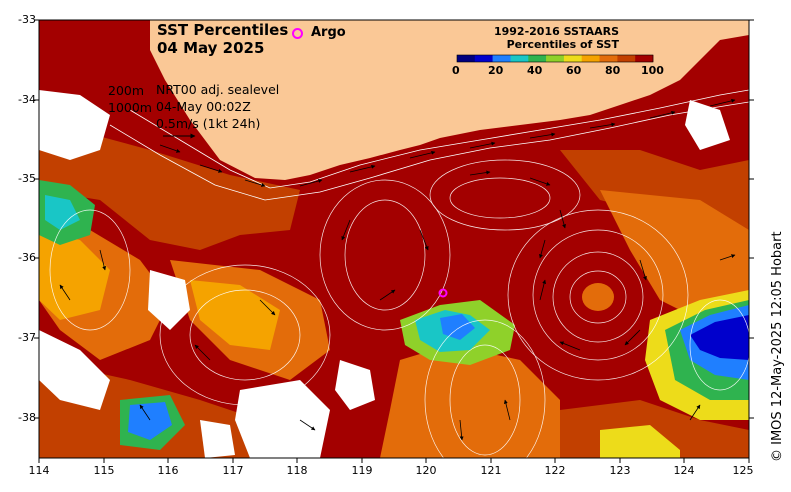 The height and width of the screenshot is (492, 791). I want to click on lon-tick-119: 119, so click(362, 470).